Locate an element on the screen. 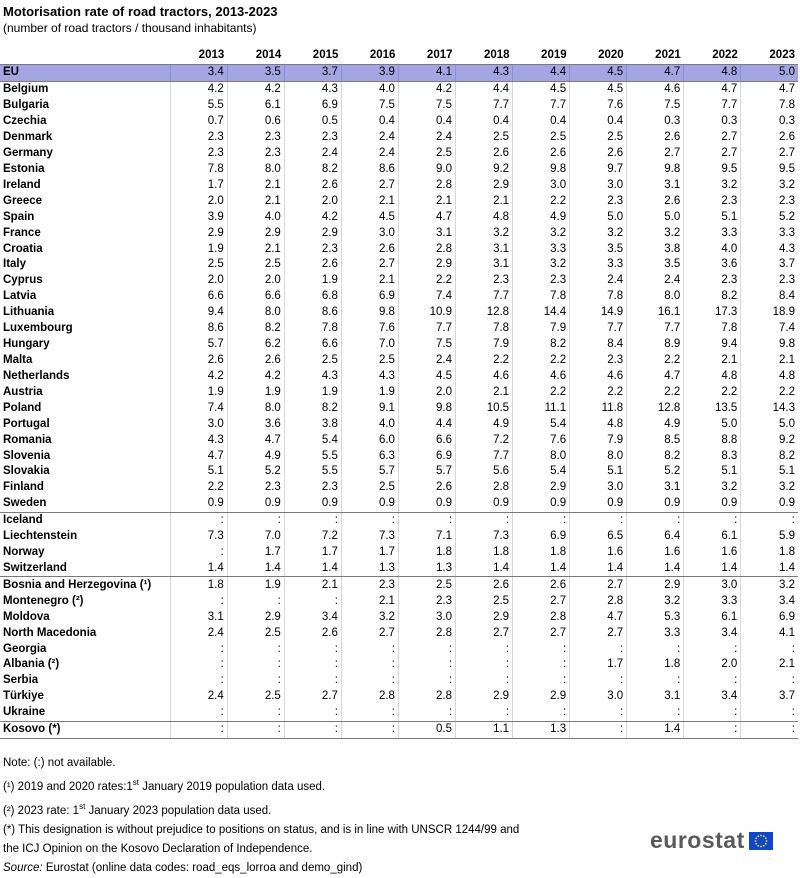 Image resolution: width=800 pixels, height=878 pixels. value-cell: 12.8 is located at coordinates (484, 312).